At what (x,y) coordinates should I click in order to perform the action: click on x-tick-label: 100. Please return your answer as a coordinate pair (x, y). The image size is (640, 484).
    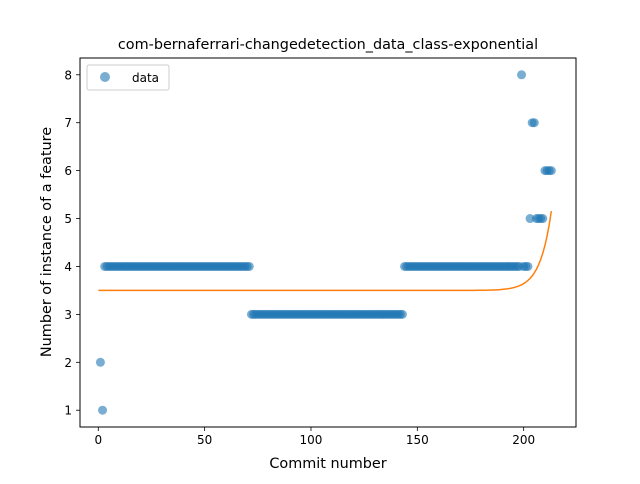
    Looking at the image, I should click on (311, 440).